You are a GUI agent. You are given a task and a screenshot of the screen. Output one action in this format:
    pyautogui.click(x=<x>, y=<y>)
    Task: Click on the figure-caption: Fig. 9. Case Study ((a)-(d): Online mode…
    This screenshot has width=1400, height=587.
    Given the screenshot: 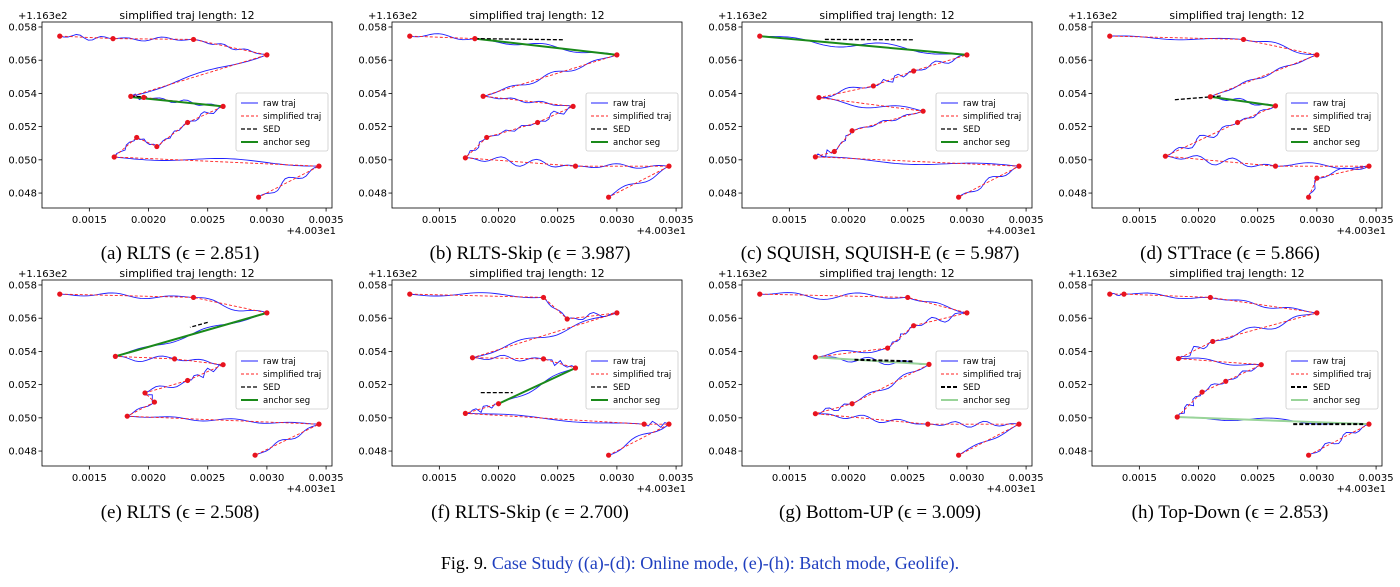 What is the action you would take?
    pyautogui.click(x=700, y=563)
    